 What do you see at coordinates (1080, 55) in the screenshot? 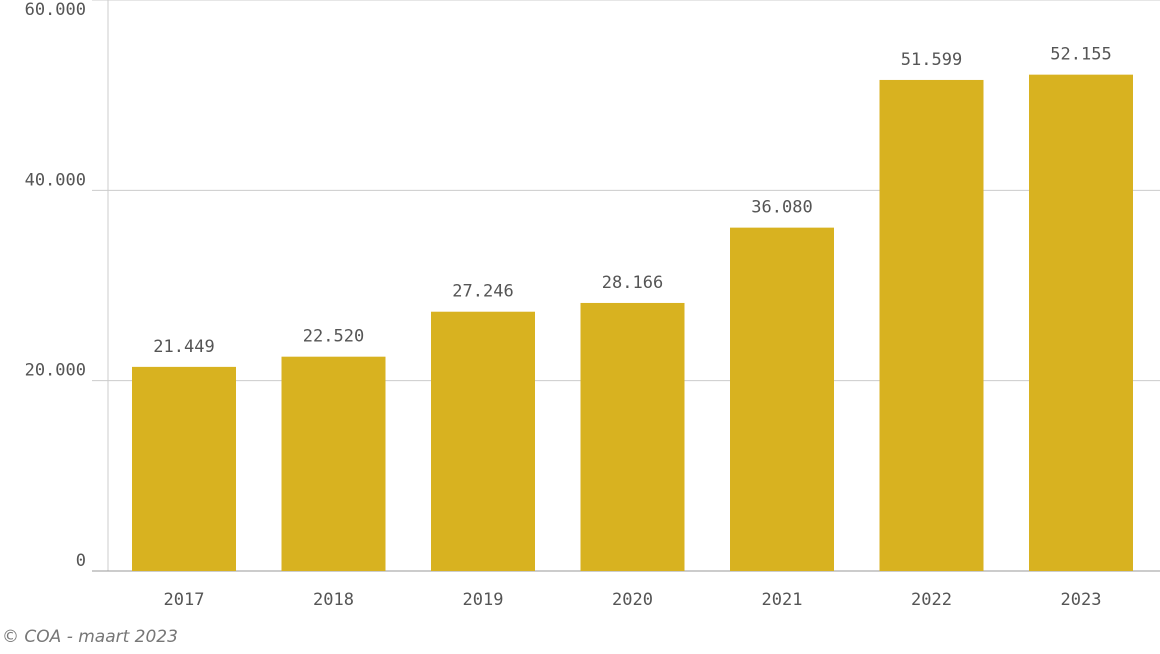
I see `value-label: 52.155` at bounding box center [1080, 55].